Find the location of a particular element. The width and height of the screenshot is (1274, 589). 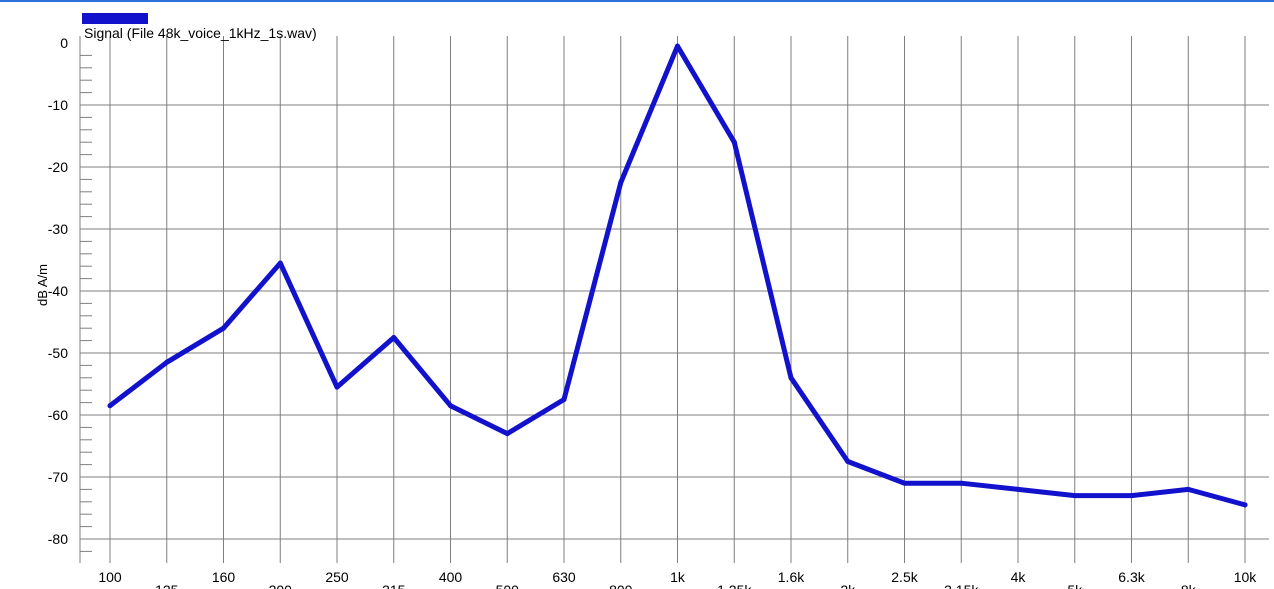

legend: Signal (File 48k_voice_1kHz_1s.wav) is located at coordinates (199, 27).